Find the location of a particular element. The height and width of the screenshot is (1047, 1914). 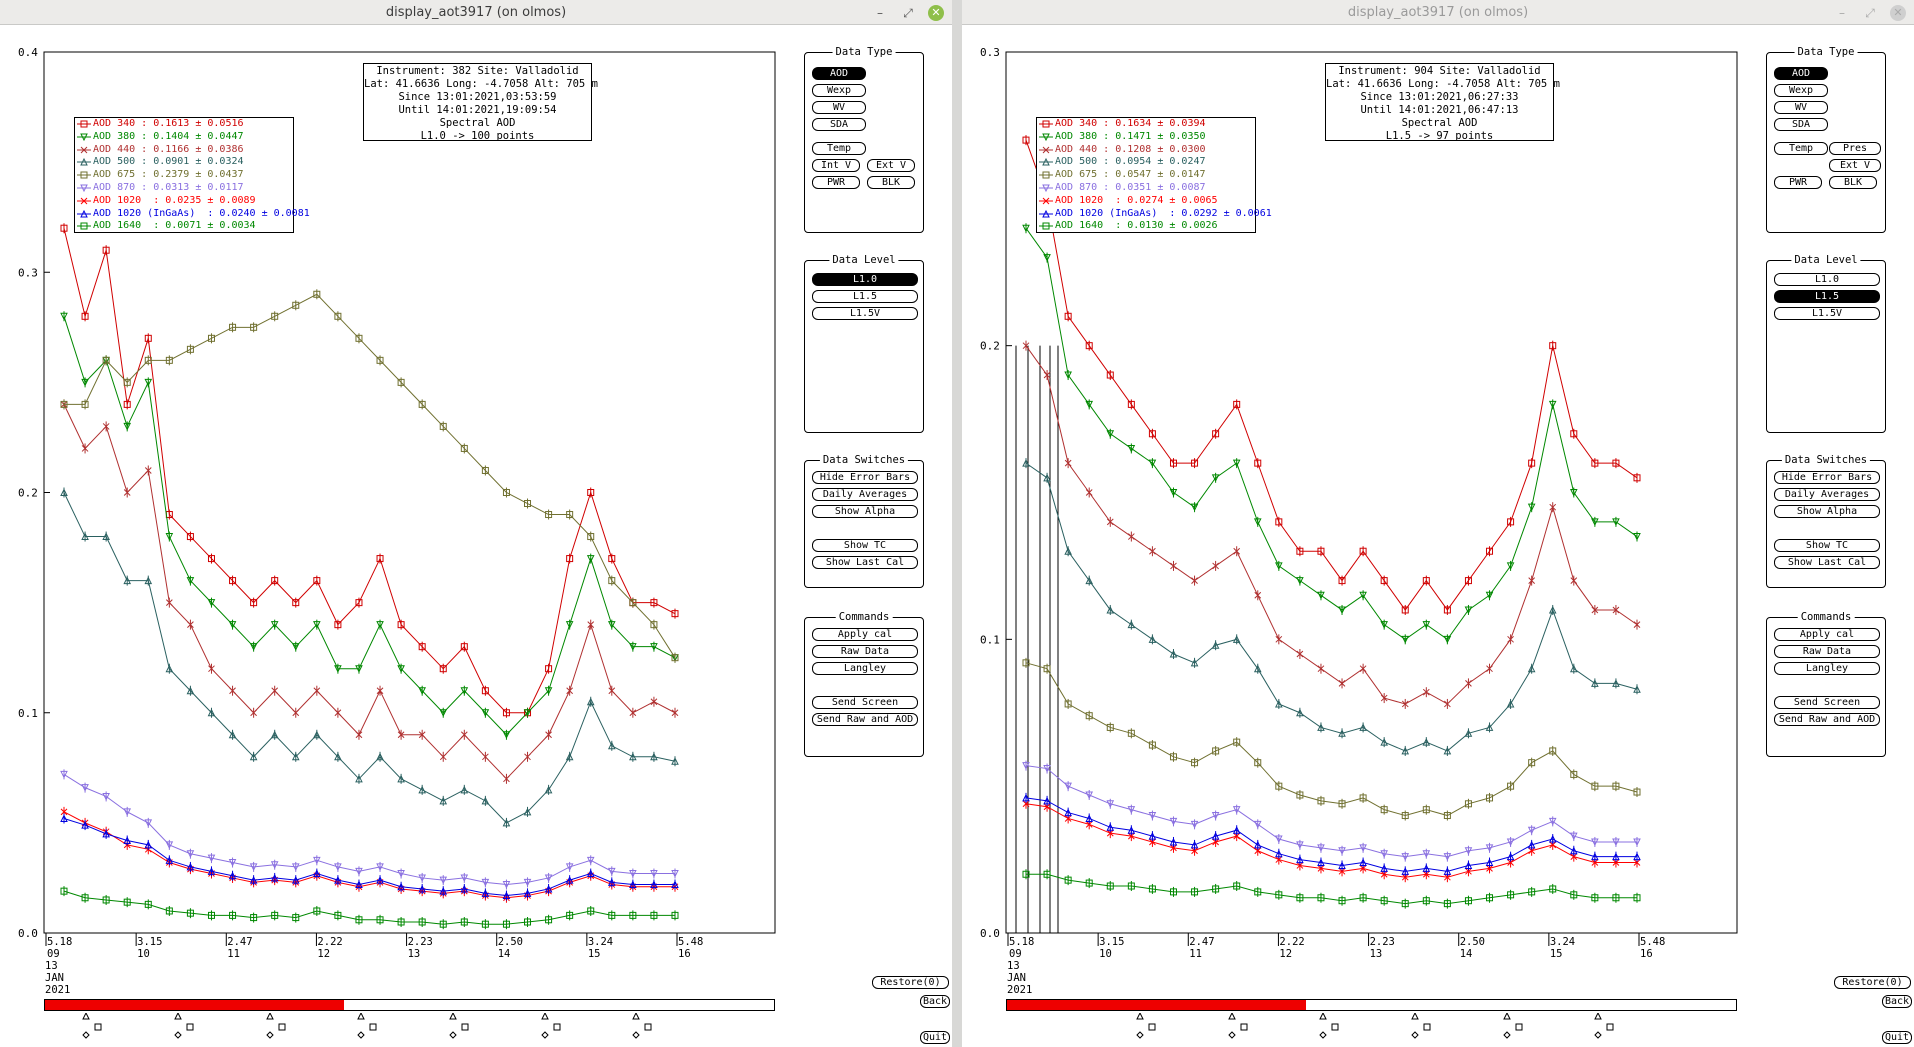

info-line: Lat: 41.6636 Long: -4.7058 Alt: 705 m is located at coordinates (481, 84).